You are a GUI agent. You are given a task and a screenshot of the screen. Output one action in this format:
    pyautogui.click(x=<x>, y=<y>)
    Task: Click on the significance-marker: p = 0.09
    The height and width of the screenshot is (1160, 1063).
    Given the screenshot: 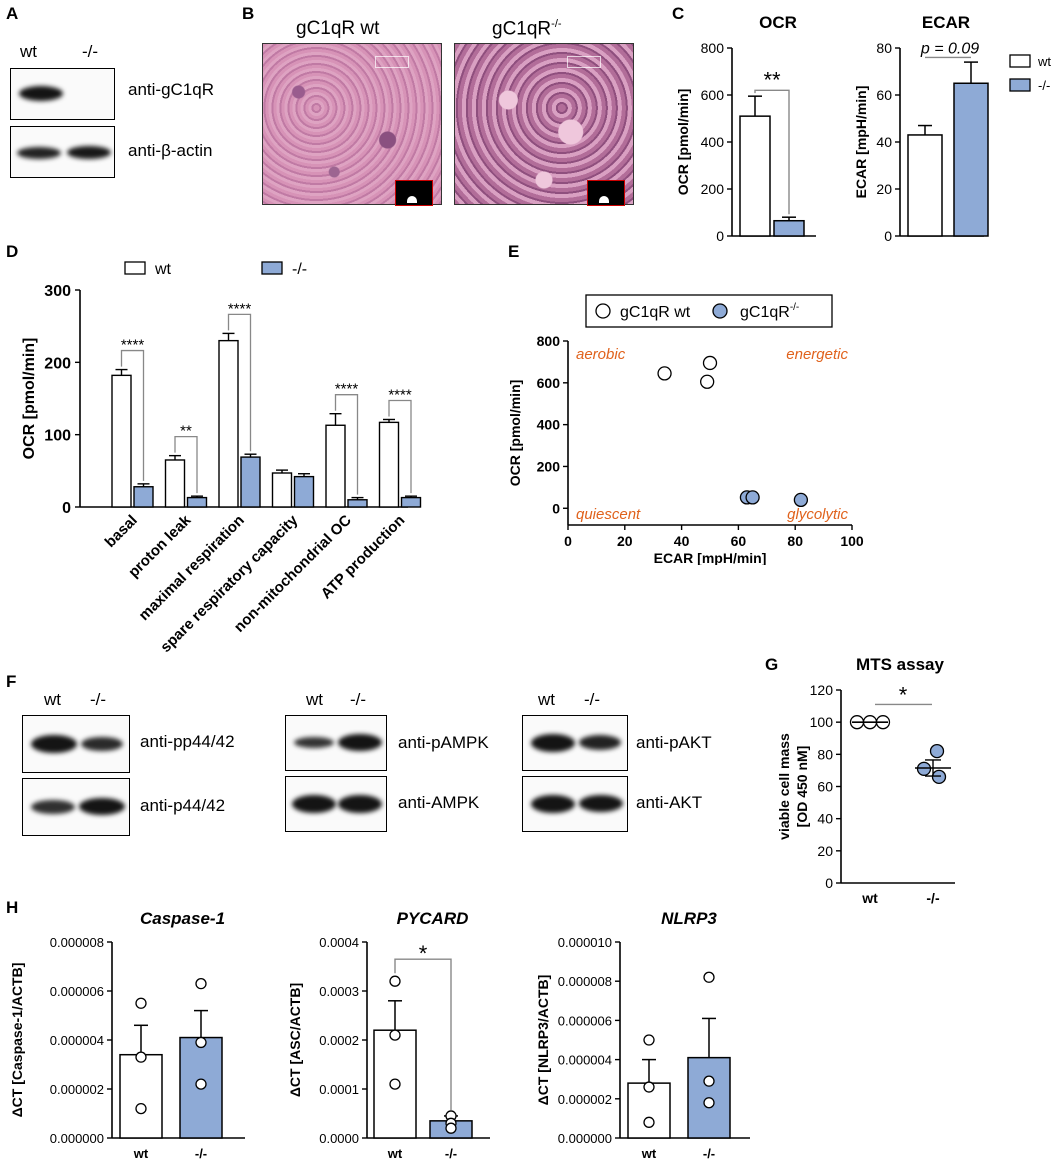 What is the action you would take?
    pyautogui.click(x=949, y=48)
    